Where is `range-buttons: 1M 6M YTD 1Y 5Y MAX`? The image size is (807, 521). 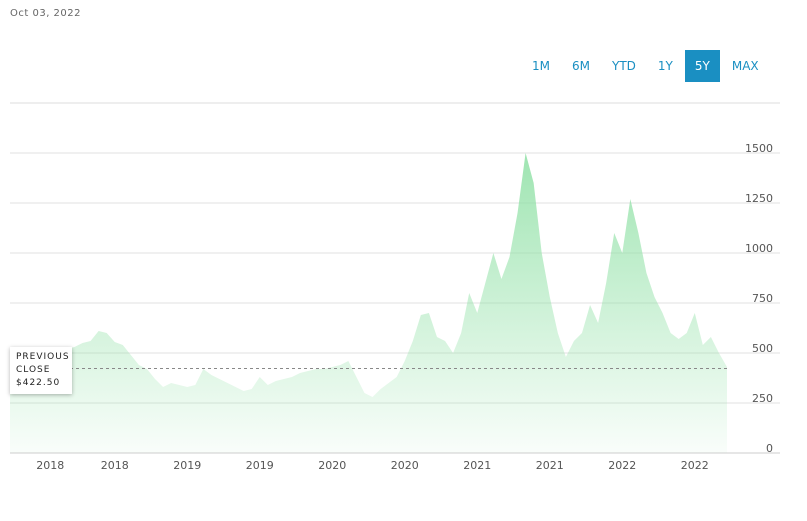 range-buttons: 1M 6M YTD 1Y 5Y MAX is located at coordinates (646, 66).